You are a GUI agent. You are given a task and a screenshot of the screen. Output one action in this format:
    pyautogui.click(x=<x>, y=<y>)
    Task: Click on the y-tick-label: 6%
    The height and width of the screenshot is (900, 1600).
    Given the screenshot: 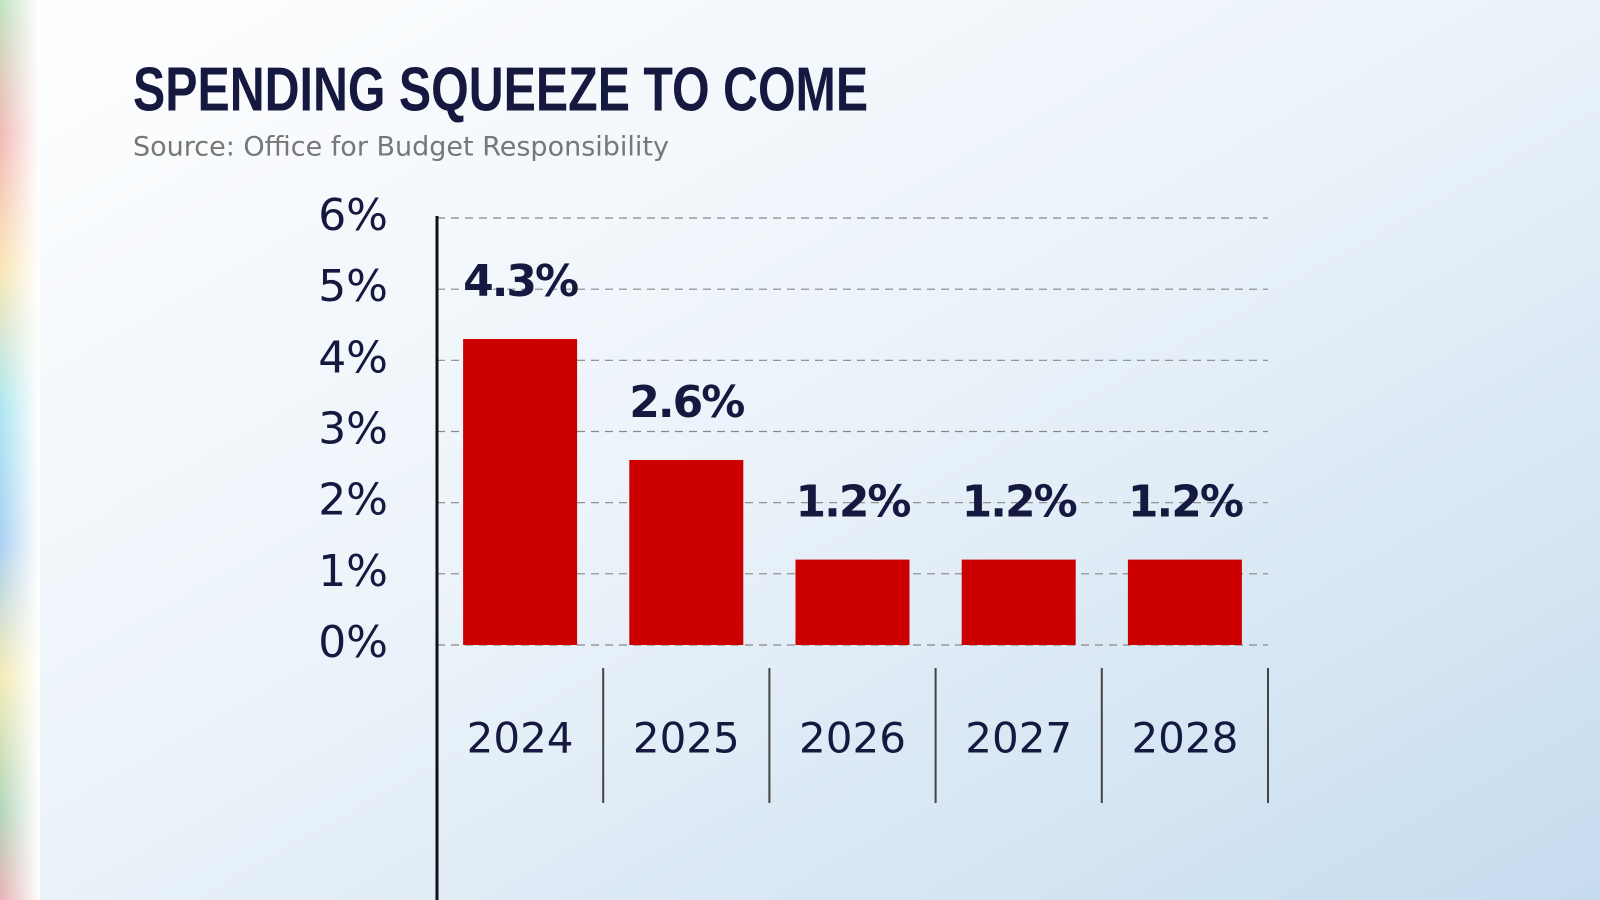 What is the action you would take?
    pyautogui.click(x=353, y=215)
    